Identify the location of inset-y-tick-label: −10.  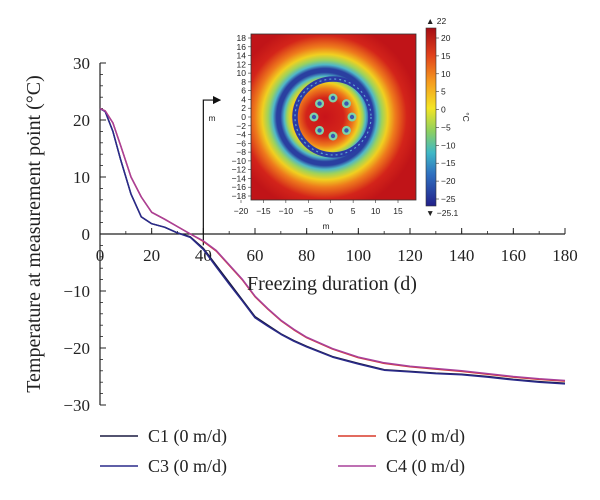
(239, 161).